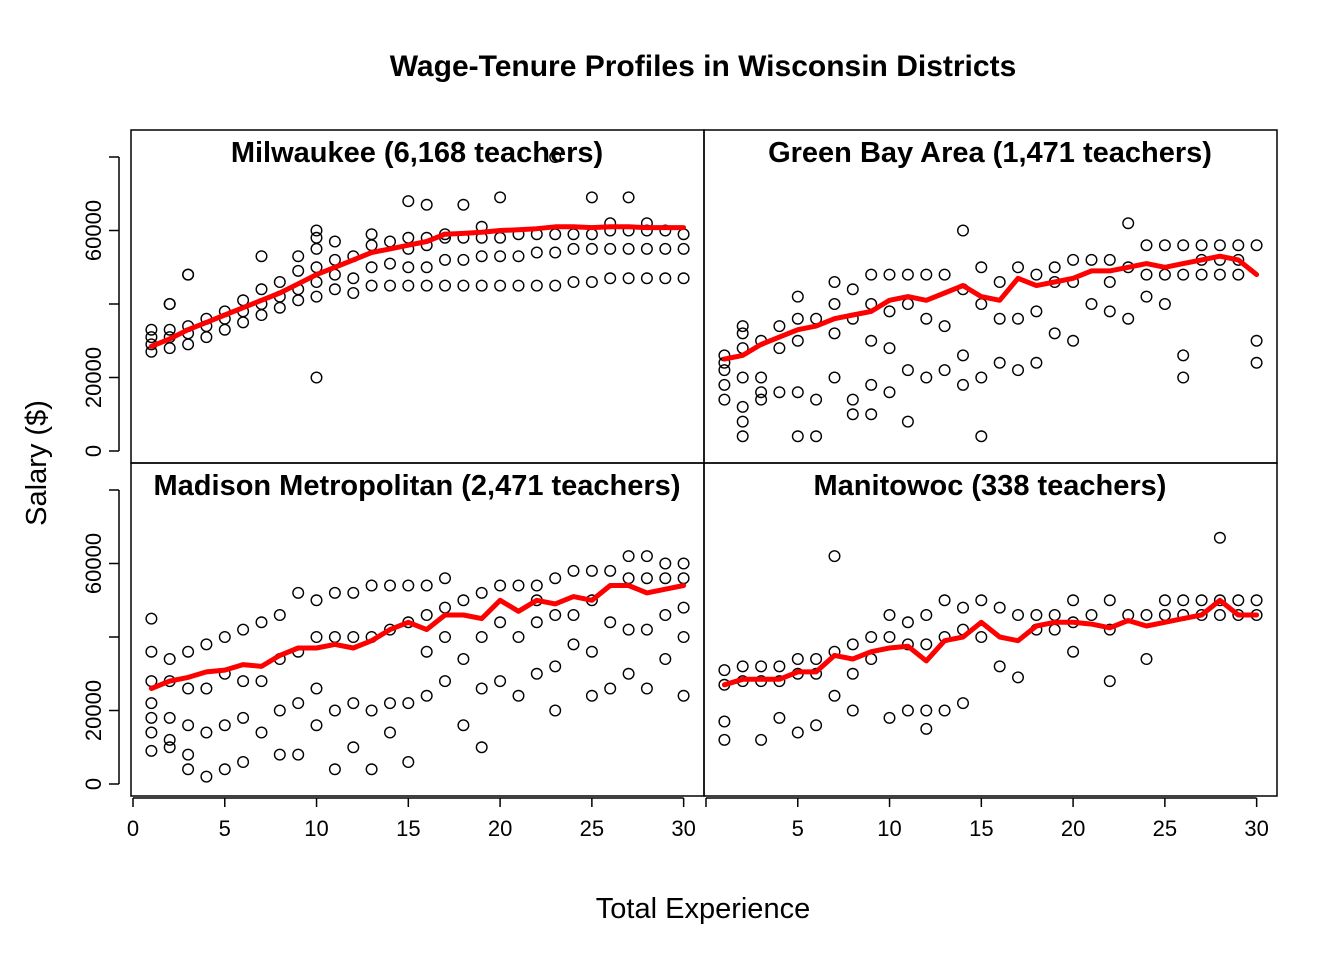 This screenshot has width=1344, height=960. What do you see at coordinates (417, 296) in the screenshot?
I see `panel-milwaukee-frame` at bounding box center [417, 296].